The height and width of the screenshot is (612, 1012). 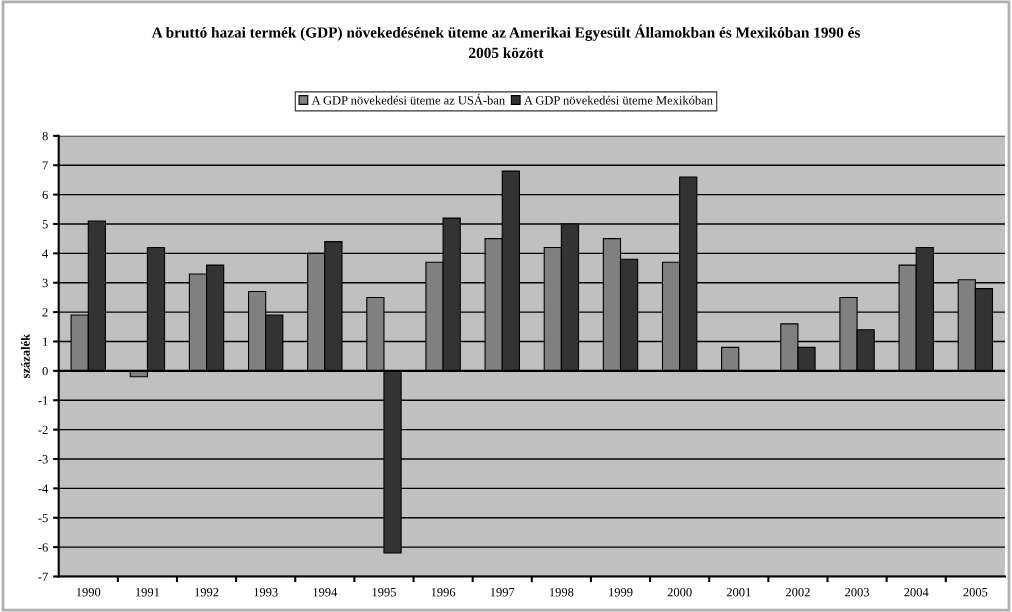 What do you see at coordinates (738, 592) in the screenshot?
I see `x-tick-label: 2001` at bounding box center [738, 592].